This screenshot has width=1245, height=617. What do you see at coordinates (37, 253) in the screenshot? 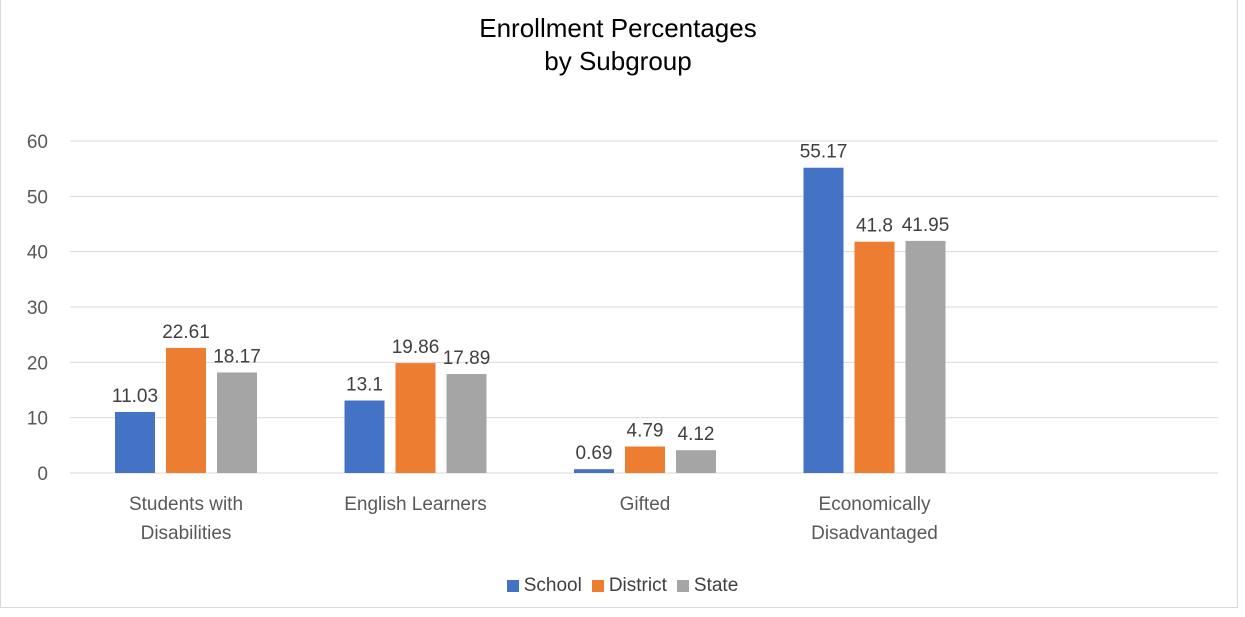
I see `y-tick-label-40: 40` at bounding box center [37, 253].